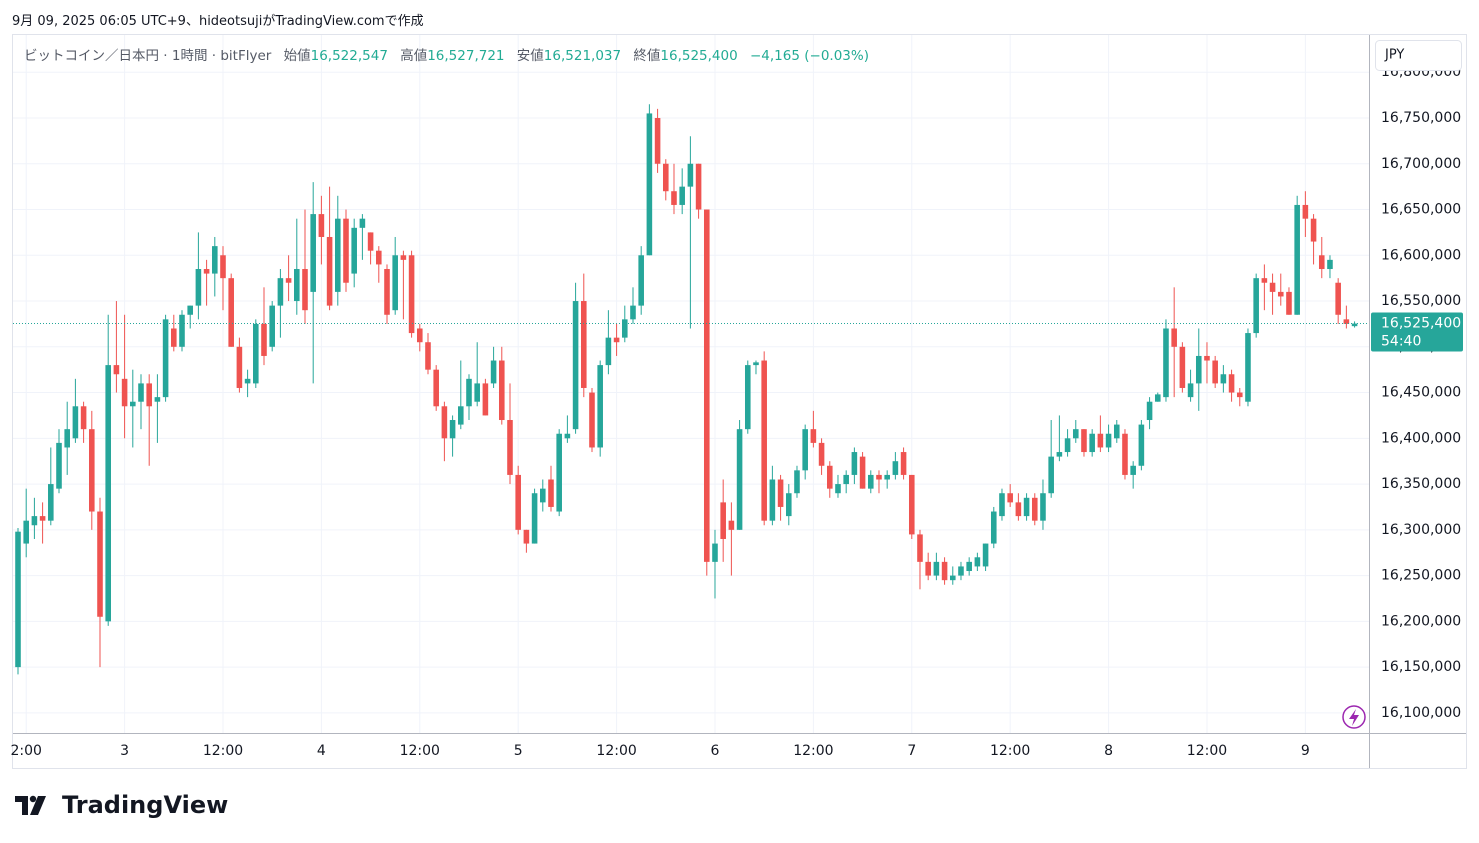 The width and height of the screenshot is (1479, 843). What do you see at coordinates (25, 751) in the screenshot?
I see `x-tick-label: 2:00` at bounding box center [25, 751].